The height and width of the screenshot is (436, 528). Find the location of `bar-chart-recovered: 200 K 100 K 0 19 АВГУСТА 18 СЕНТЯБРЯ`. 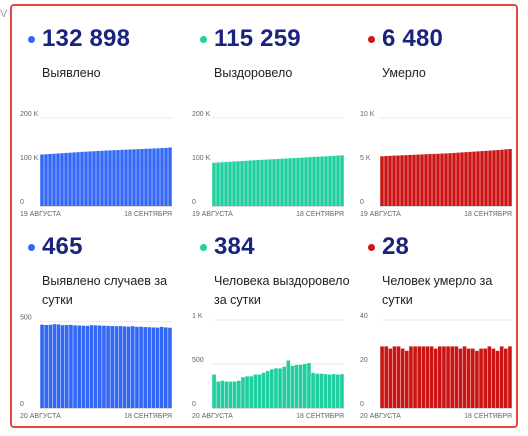

bar-chart-recovered: 200 K 100 K 0 19 АВГУСТА 18 СЕНТЯБРЯ is located at coordinates (272, 163).